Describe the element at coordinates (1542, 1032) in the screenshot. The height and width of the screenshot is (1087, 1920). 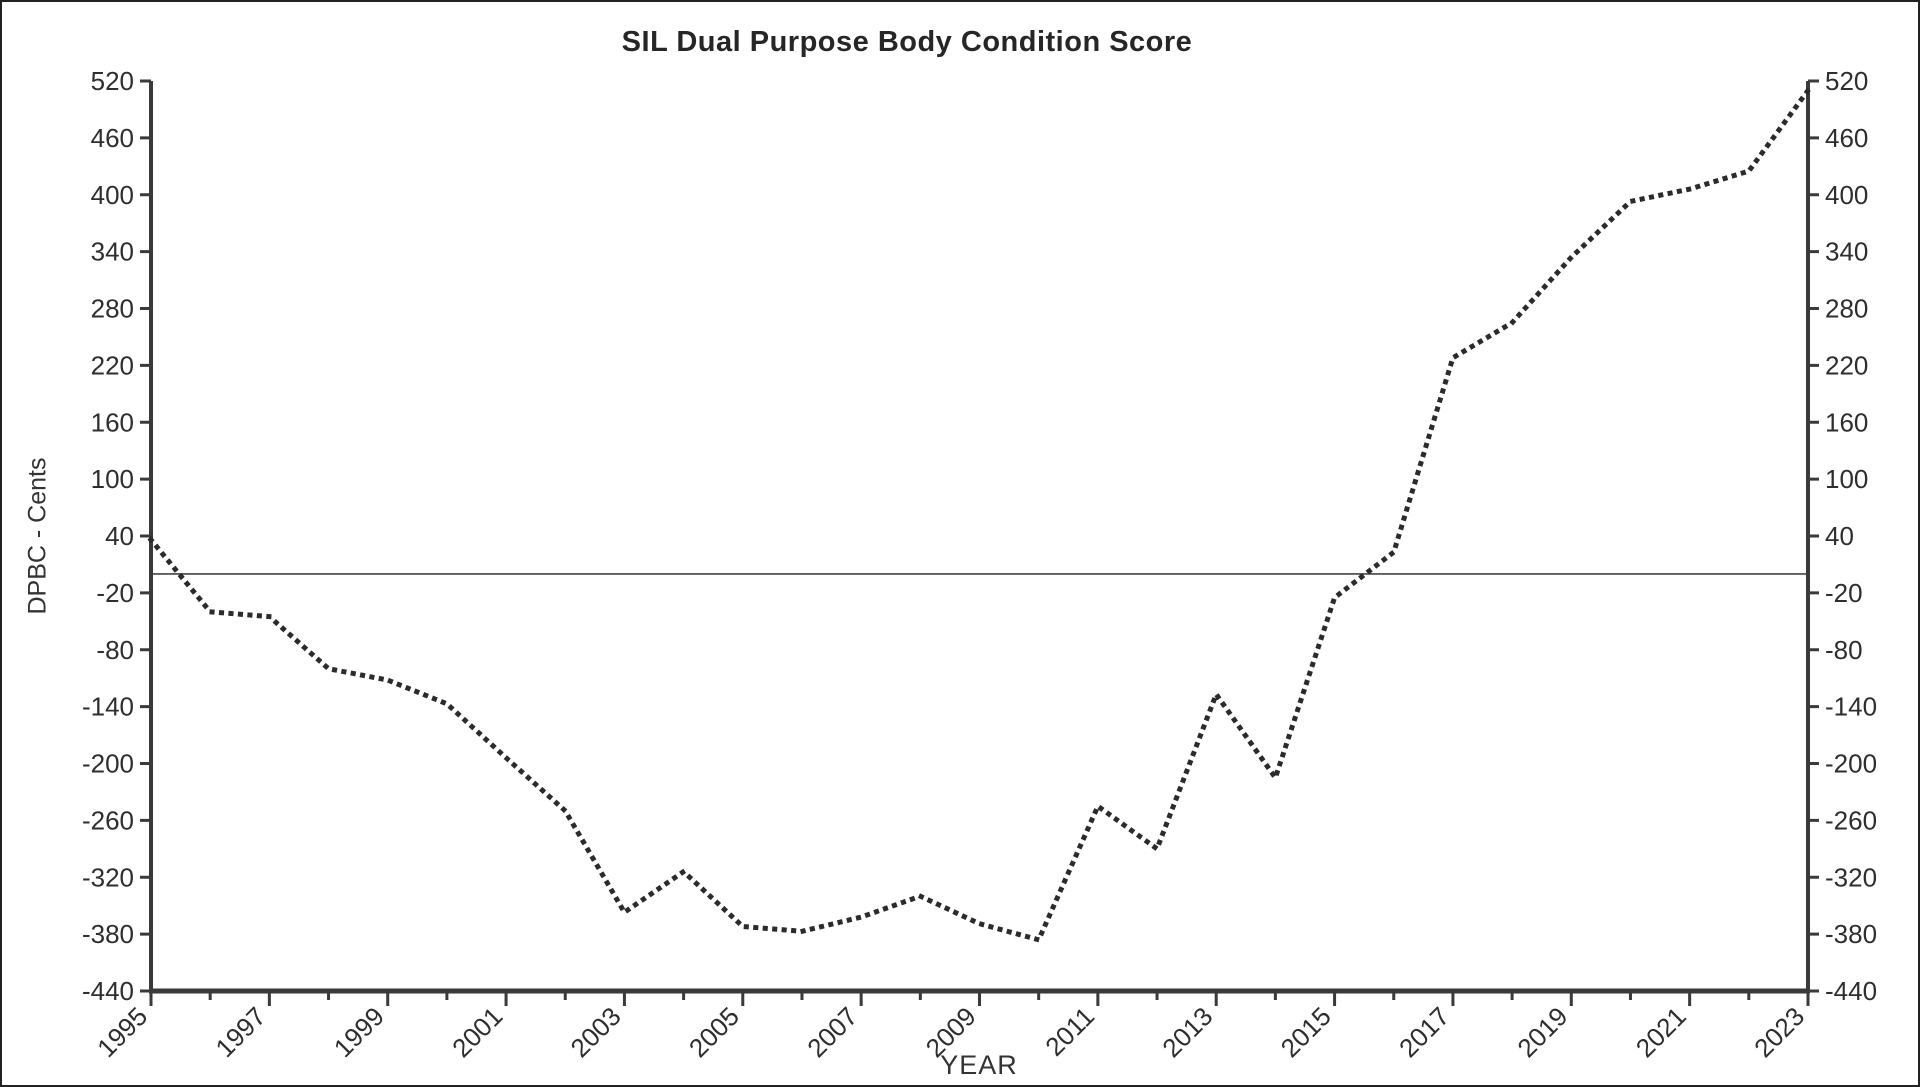
I see `x-tick-label: 2019` at that location.